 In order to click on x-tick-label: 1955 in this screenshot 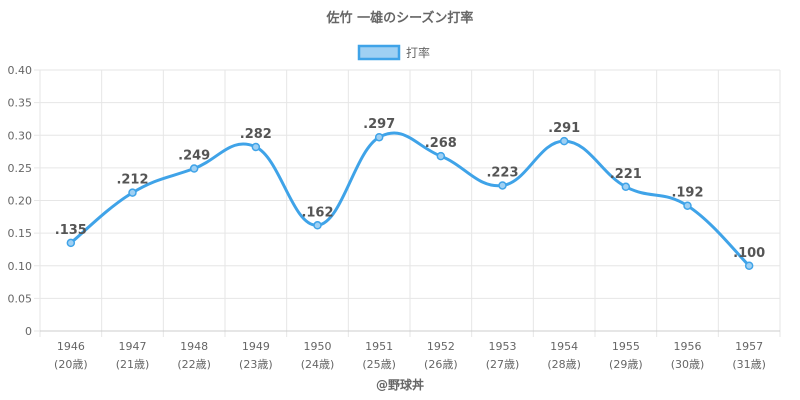, I will do `click(626, 346)`.